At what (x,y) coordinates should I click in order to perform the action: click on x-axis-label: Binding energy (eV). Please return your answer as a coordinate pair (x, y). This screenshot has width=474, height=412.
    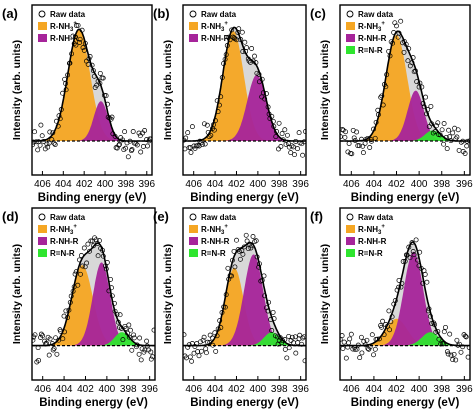
    Looking at the image, I should click on (244, 198).